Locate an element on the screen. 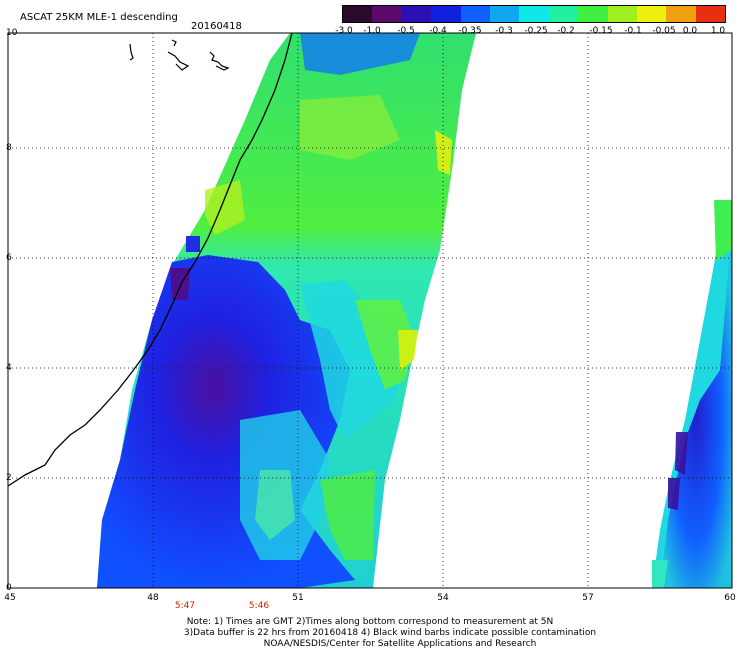  lat-tick-label: 8 is located at coordinates (9, 148).